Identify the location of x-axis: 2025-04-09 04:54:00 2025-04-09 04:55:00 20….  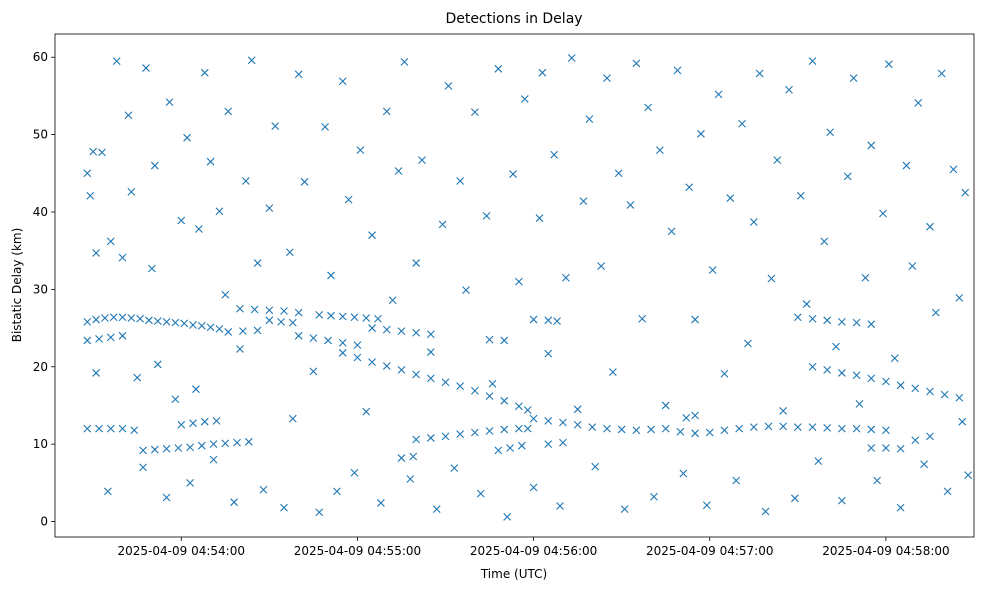
(534, 547).